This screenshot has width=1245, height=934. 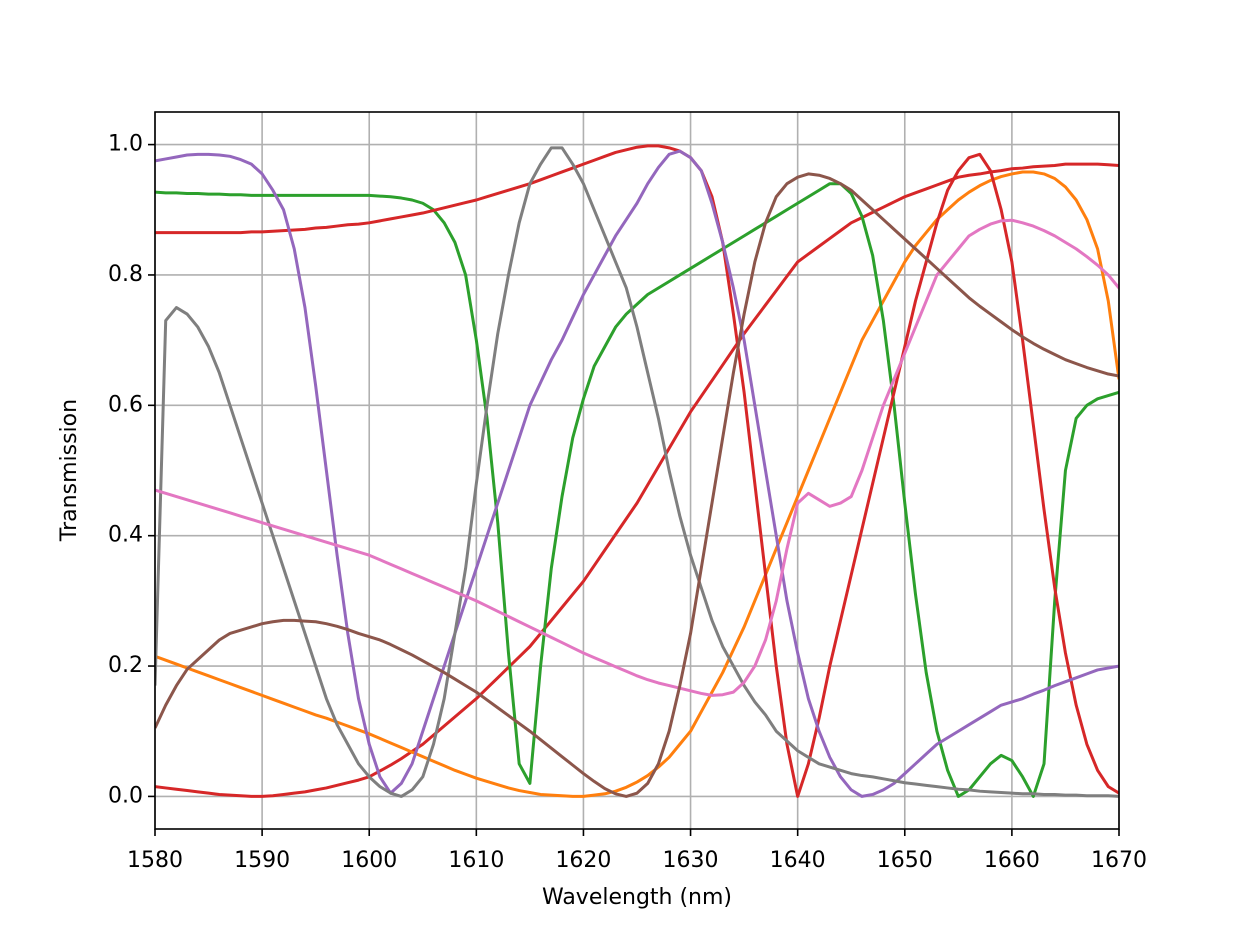 I want to click on x-tick-label: 1650, so click(x=905, y=860).